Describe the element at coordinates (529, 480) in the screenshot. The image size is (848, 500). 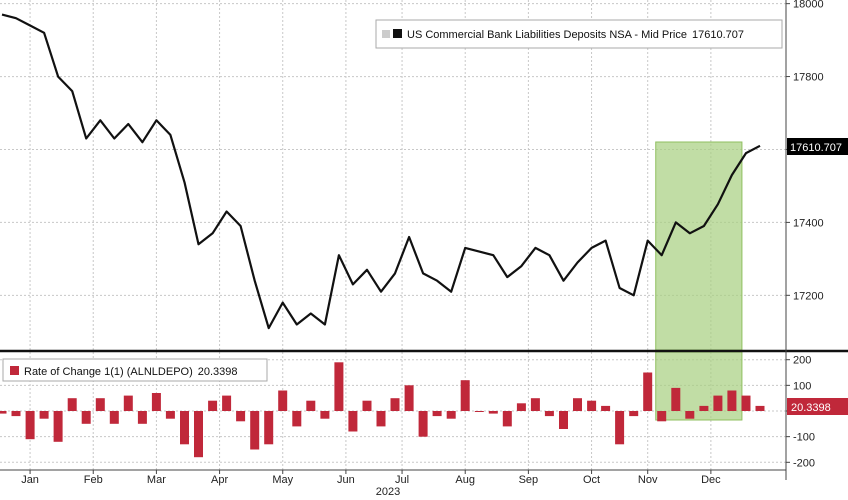
I see `x-tick-label: Sep` at that location.